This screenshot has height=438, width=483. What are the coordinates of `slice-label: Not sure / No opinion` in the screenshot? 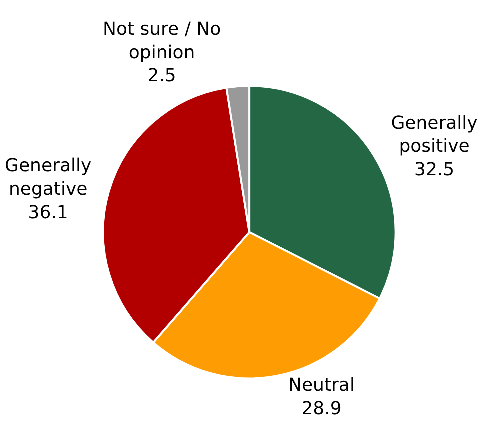 It's located at (162, 41).